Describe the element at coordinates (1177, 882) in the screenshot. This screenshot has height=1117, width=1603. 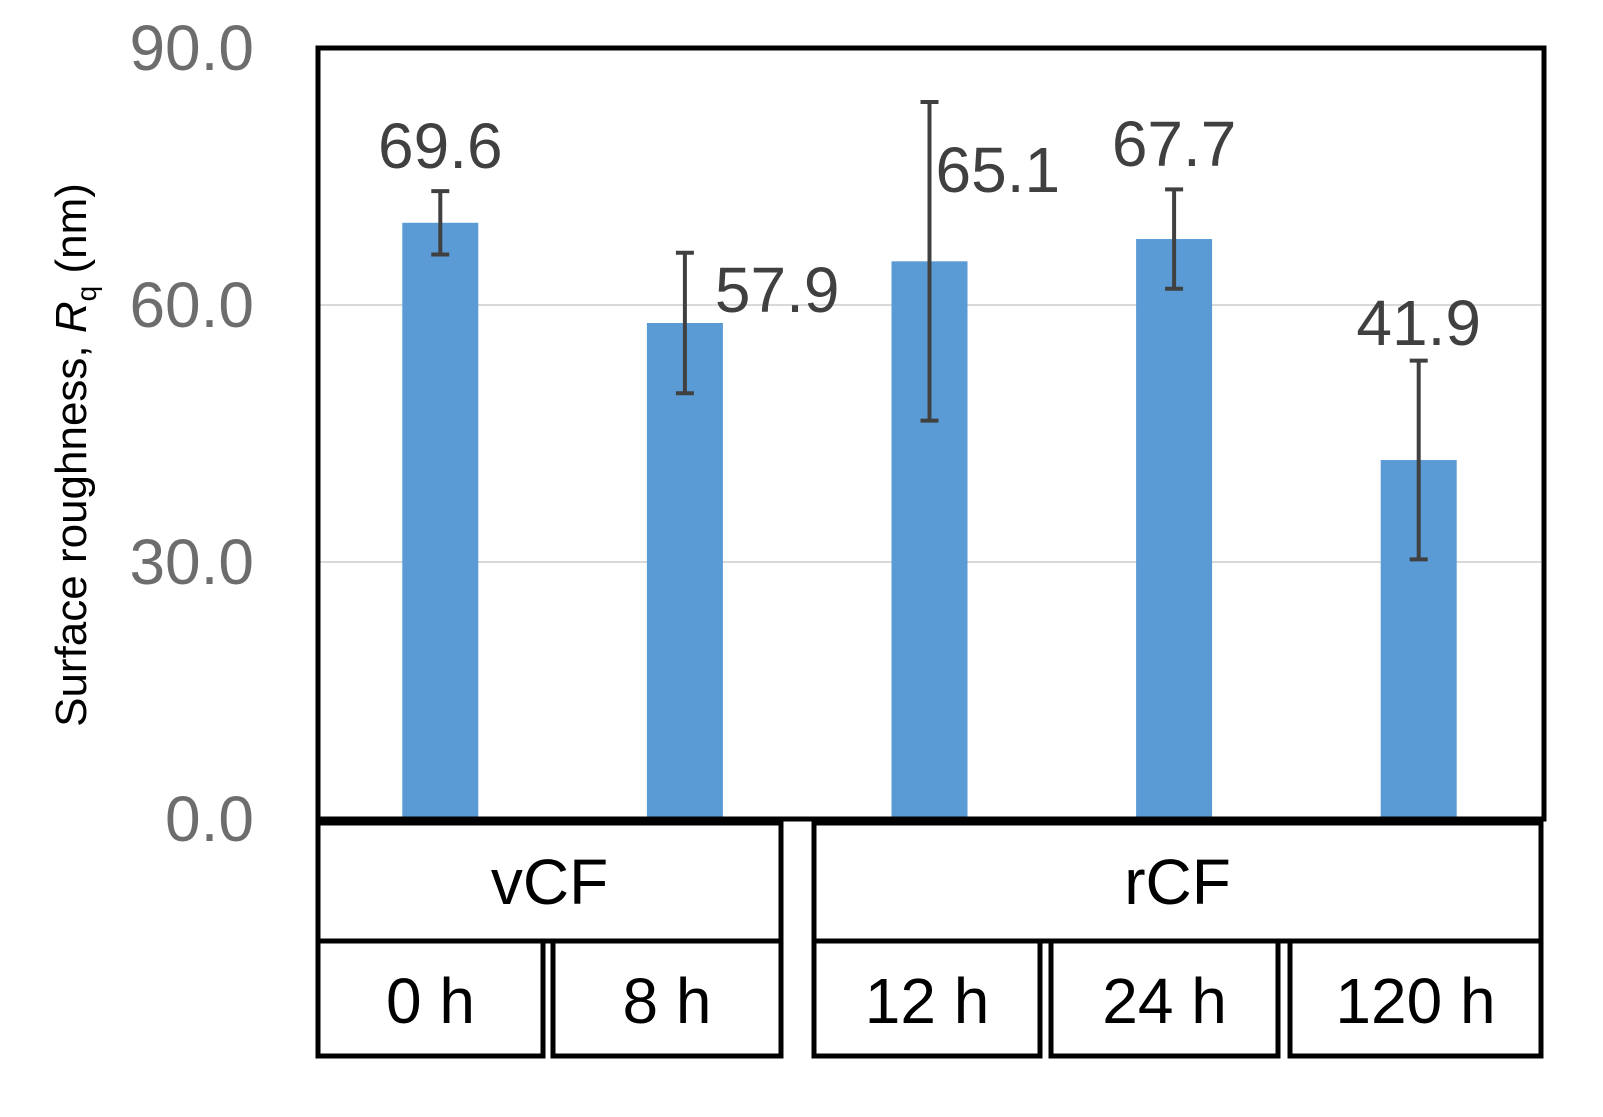
I see `group-label: rCF` at that location.